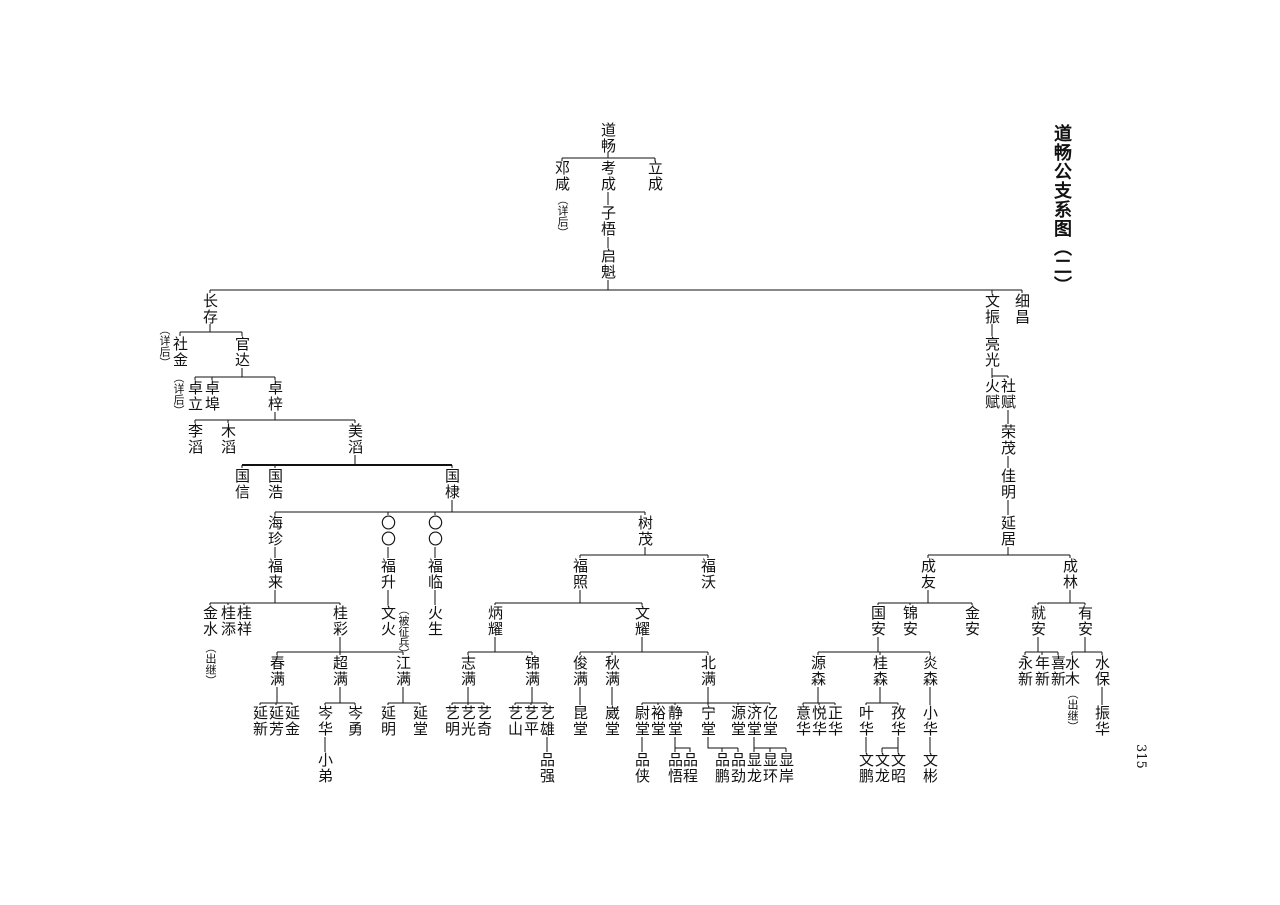 This screenshot has width=1280, height=905. What do you see at coordinates (547, 768) in the screenshot?
I see `person-node: 品强` at bounding box center [547, 768].